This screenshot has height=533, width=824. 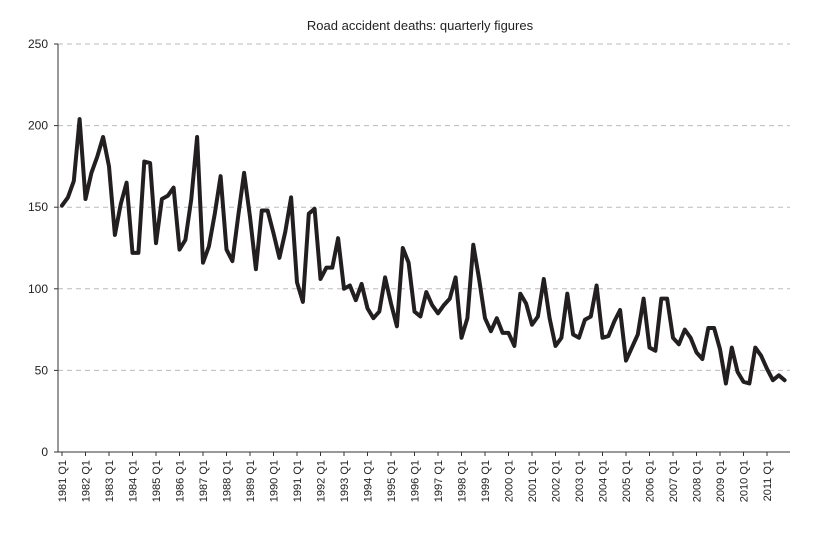 I want to click on x-tick-label: 2003 Q1, so click(x=580, y=481).